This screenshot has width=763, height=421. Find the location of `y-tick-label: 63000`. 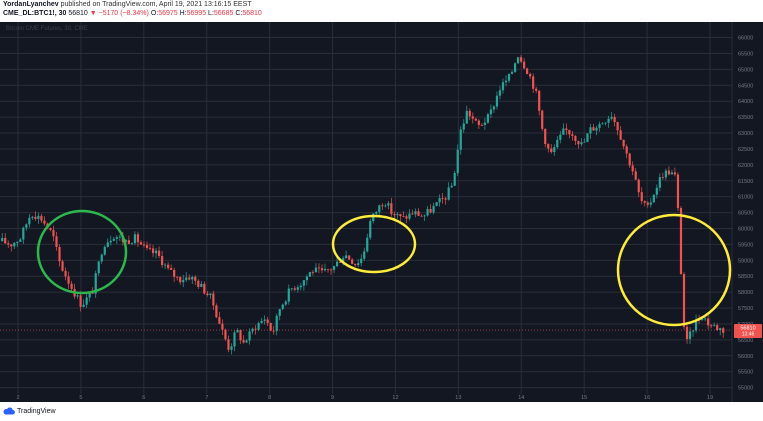

y-tick-label: 63000 is located at coordinates (745, 134).